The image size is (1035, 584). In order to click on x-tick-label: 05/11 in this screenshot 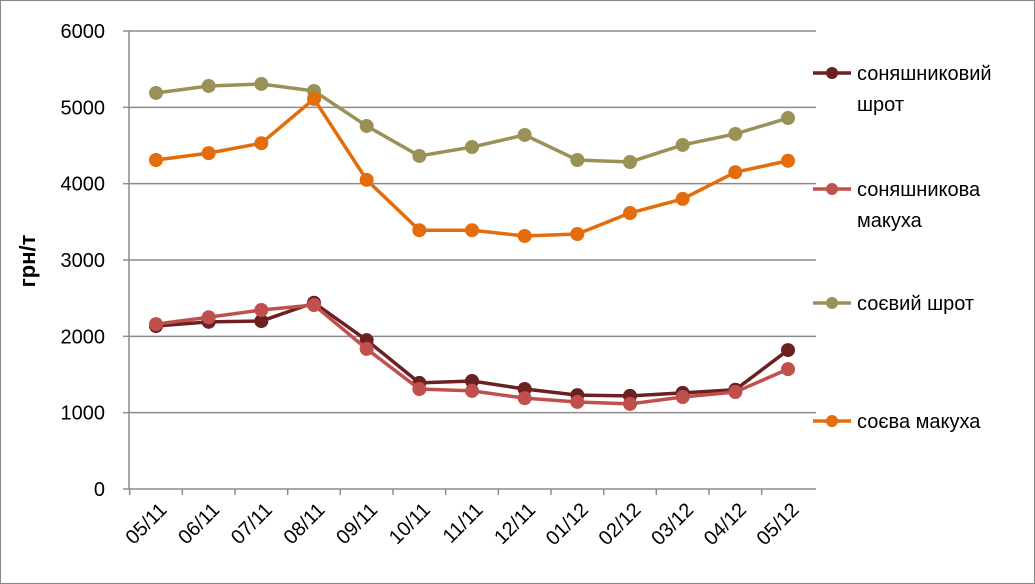, I will do `click(147, 524)`.